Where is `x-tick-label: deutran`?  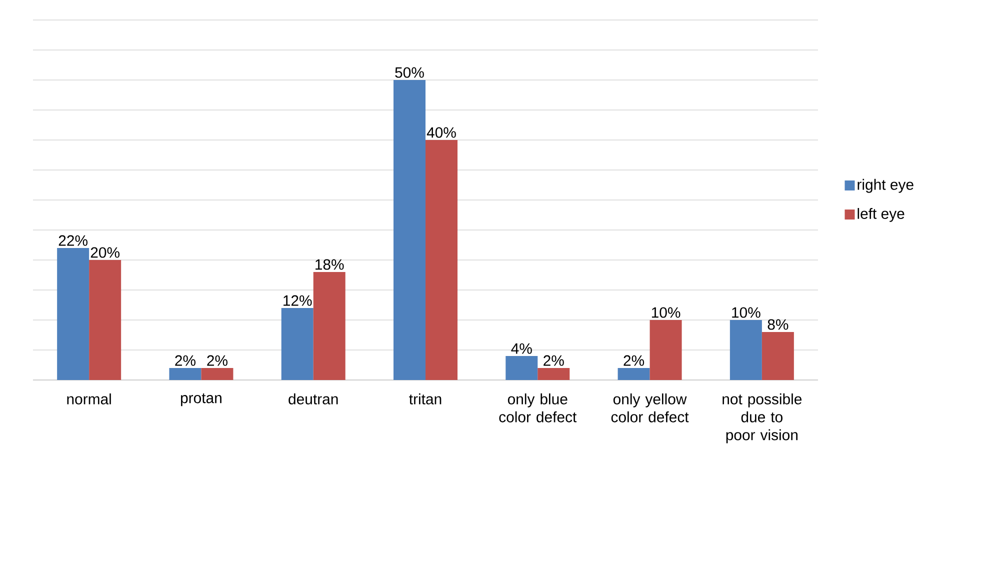 x-tick-label: deutran is located at coordinates (313, 398).